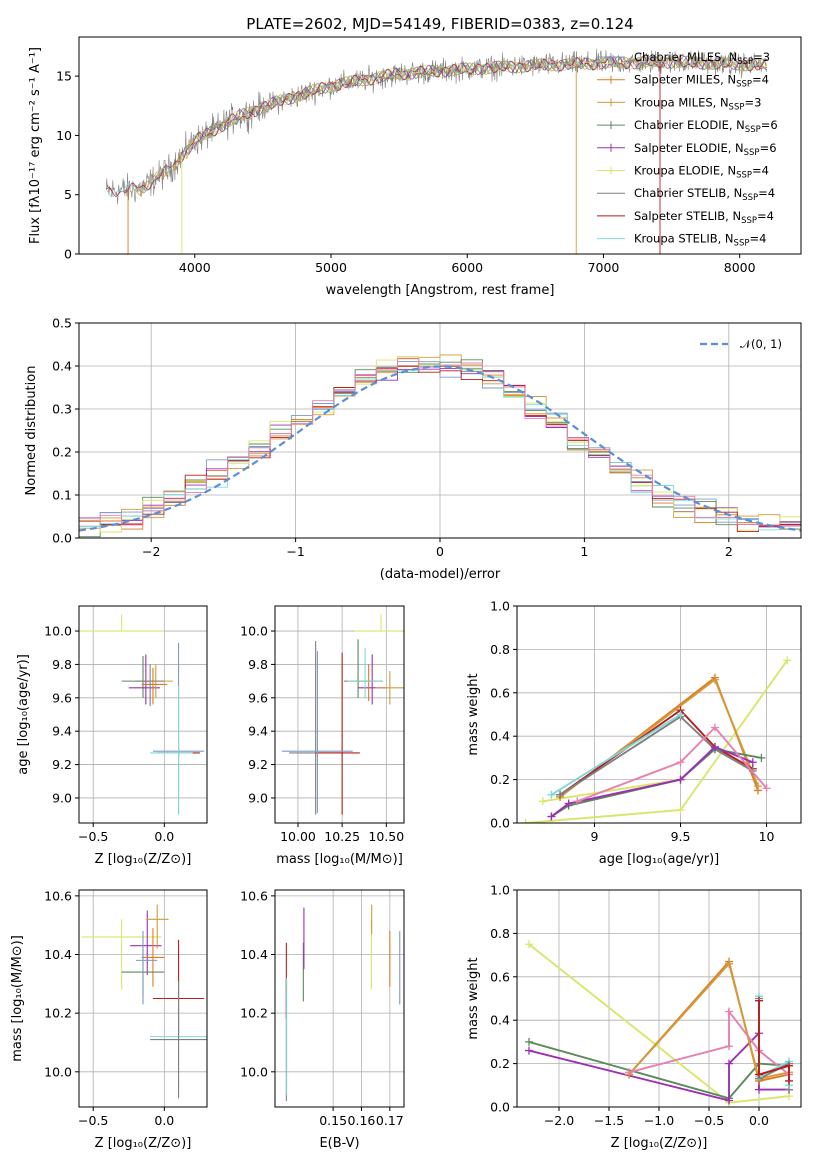 Image resolution: width=819 pixels, height=1170 pixels. Describe the element at coordinates (62, 323) in the screenshot. I see `y-tick-label: 0.5` at that location.